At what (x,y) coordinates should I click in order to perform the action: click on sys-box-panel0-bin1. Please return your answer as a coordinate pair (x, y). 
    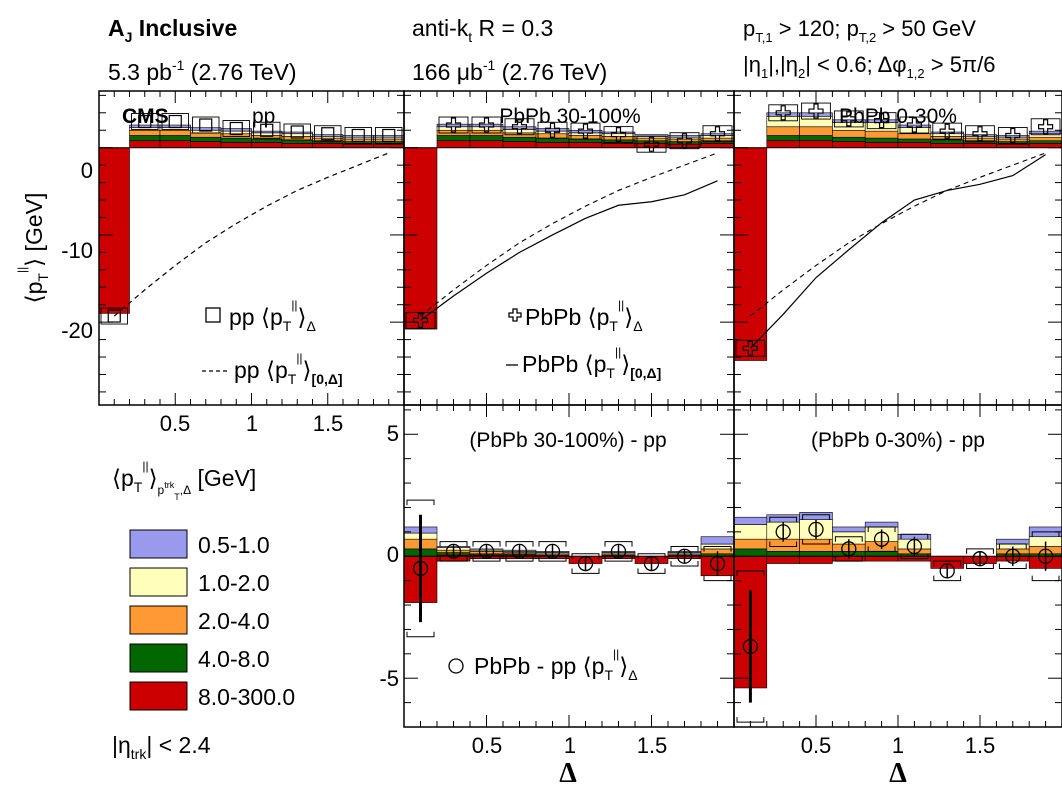
    Looking at the image, I should click on (145, 121).